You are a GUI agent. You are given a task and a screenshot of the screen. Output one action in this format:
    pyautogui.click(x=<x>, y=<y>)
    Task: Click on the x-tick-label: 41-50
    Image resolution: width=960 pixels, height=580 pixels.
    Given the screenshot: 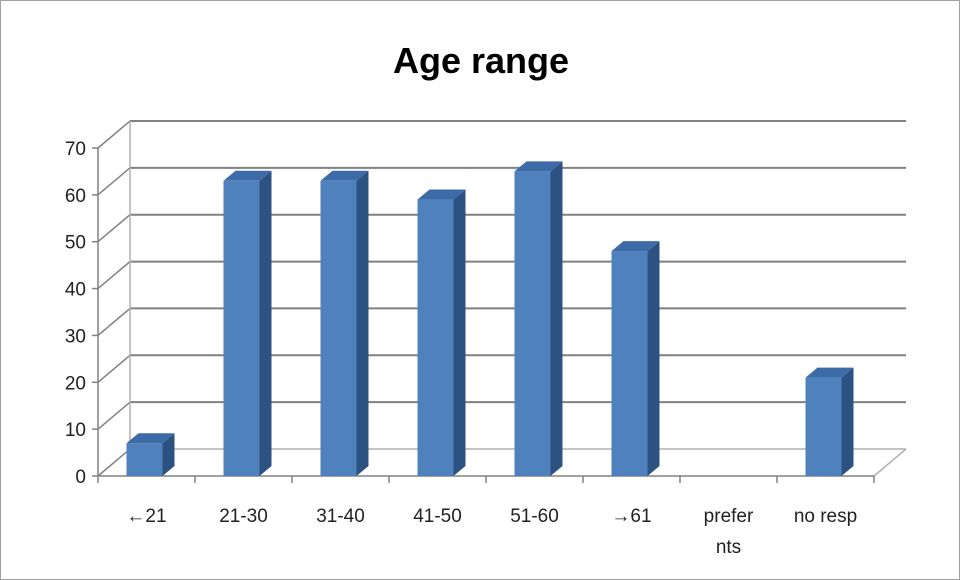 What is the action you would take?
    pyautogui.click(x=437, y=516)
    